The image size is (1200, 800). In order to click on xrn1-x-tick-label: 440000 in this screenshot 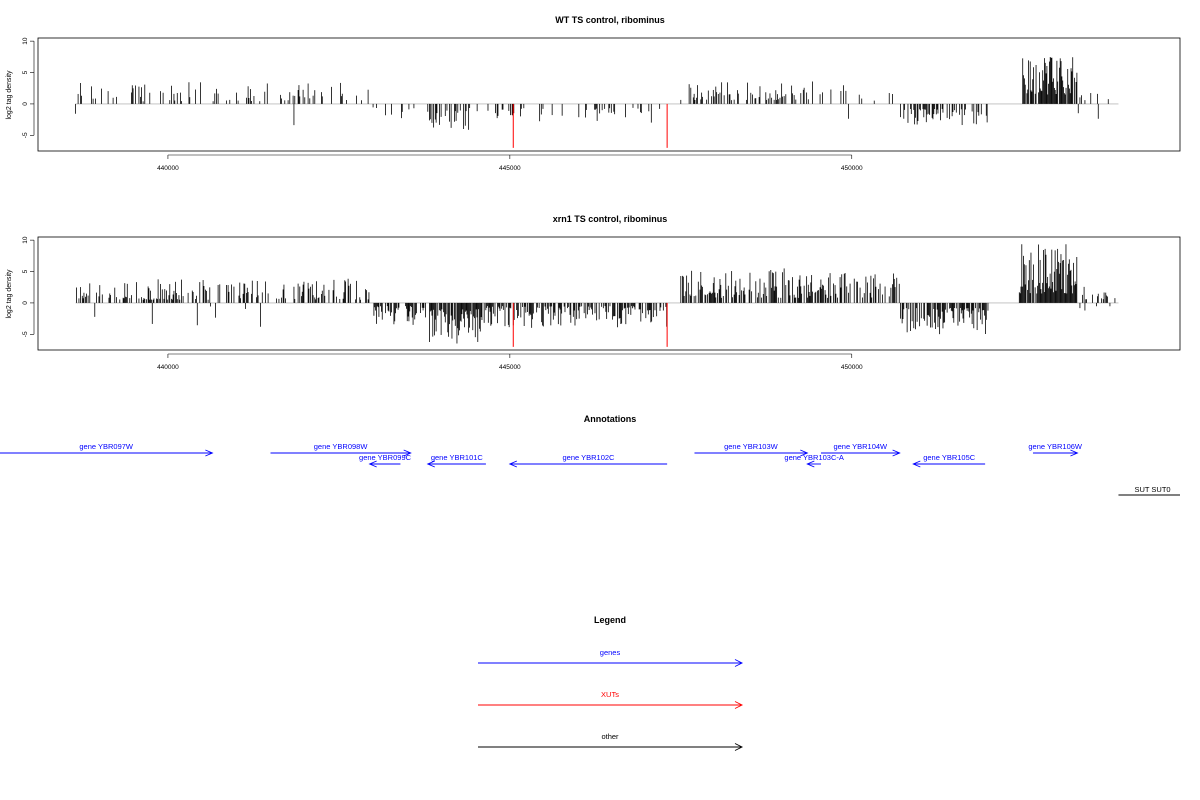, I will do `click(168, 367)`.